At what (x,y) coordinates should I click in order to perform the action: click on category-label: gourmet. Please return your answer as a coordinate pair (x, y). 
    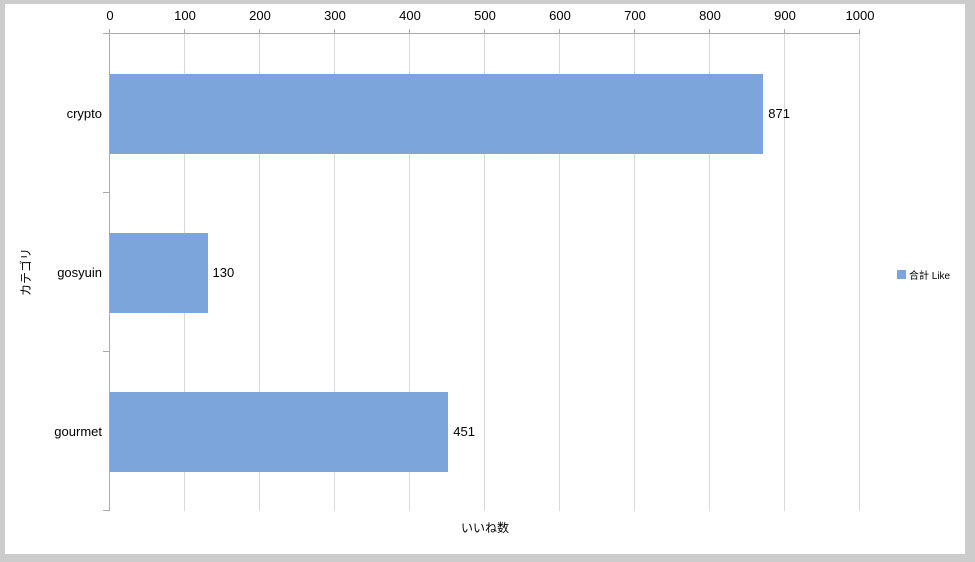
    Looking at the image, I should click on (78, 431).